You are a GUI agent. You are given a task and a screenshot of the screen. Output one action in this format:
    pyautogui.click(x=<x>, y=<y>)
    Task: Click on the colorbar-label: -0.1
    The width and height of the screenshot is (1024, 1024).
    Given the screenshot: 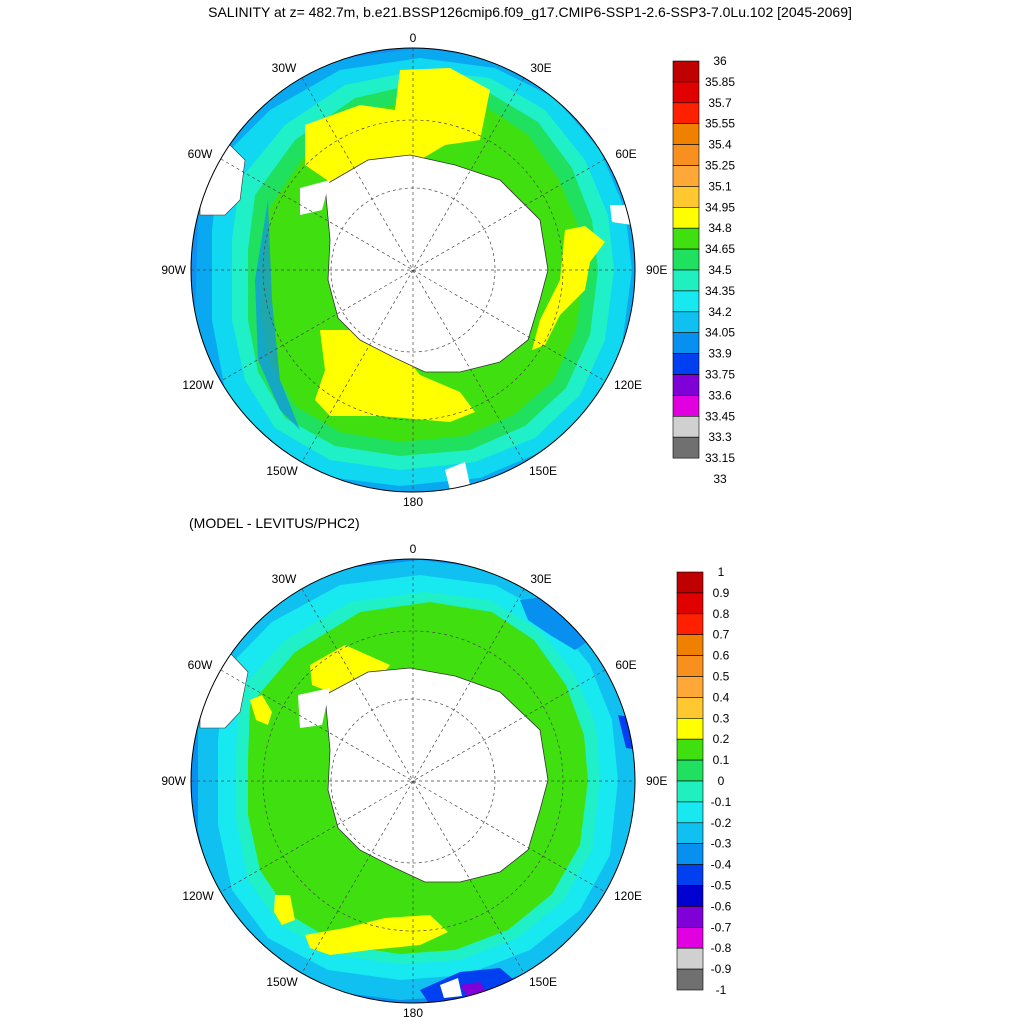 What is the action you would take?
    pyautogui.click(x=721, y=802)
    